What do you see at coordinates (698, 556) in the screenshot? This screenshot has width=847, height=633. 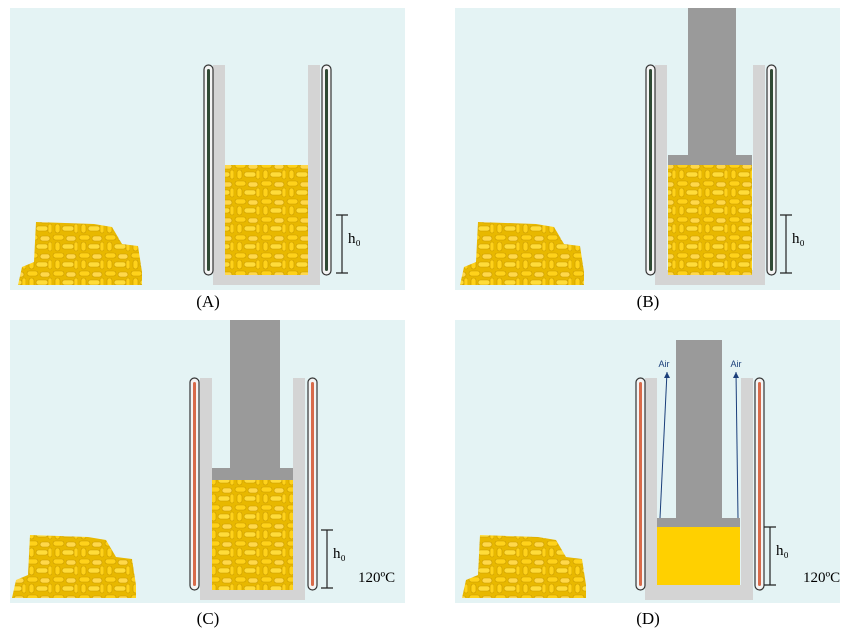 I see `compacted-block` at bounding box center [698, 556].